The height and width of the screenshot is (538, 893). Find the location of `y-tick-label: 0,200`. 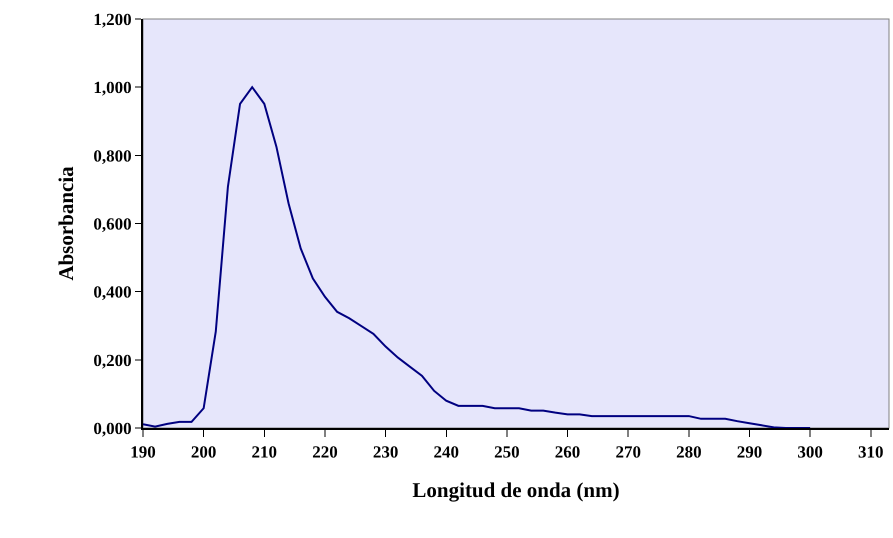

y-tick-label: 0,200 is located at coordinates (112, 360).